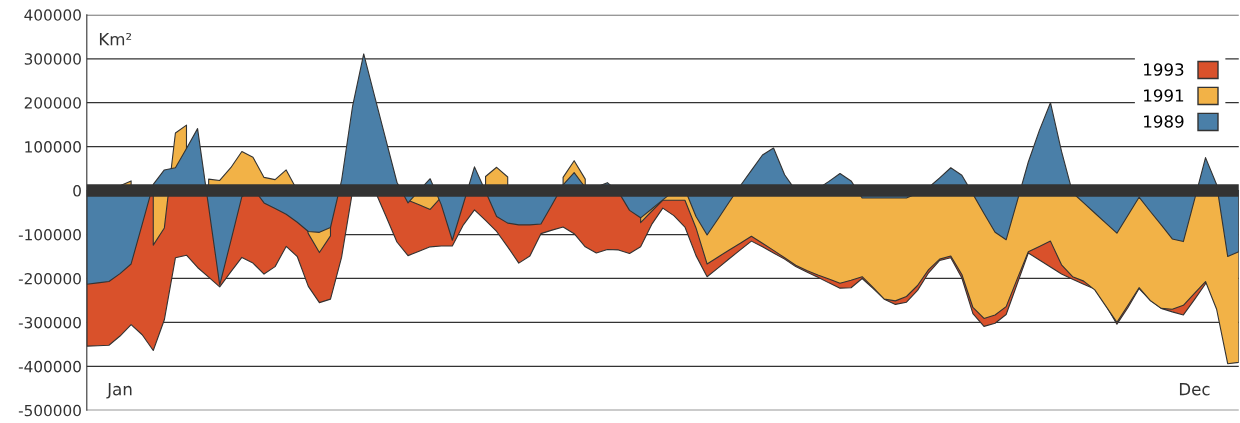 The height and width of the screenshot is (423, 1240). What do you see at coordinates (52, 103) in the screenshot?
I see `y-tick-label: 200000` at bounding box center [52, 103].